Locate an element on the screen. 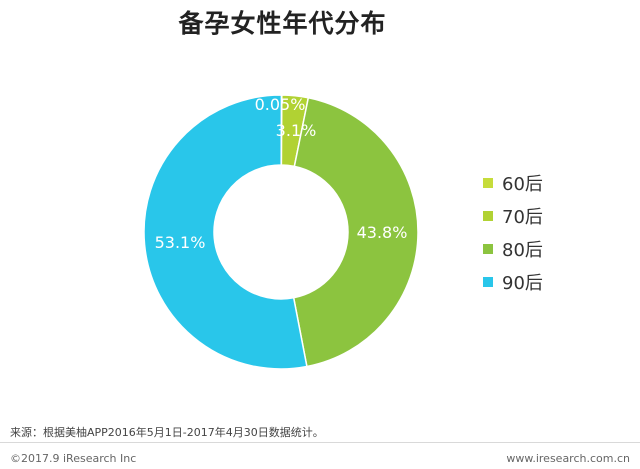 The height and width of the screenshot is (469, 640). legend-item: 80后 is located at coordinates (513, 248).